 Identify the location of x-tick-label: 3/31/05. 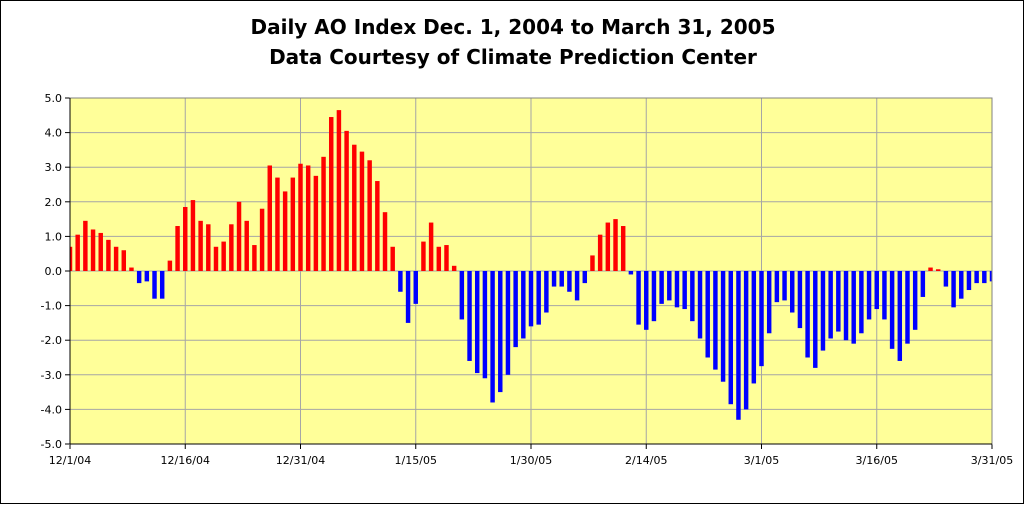
(992, 460).